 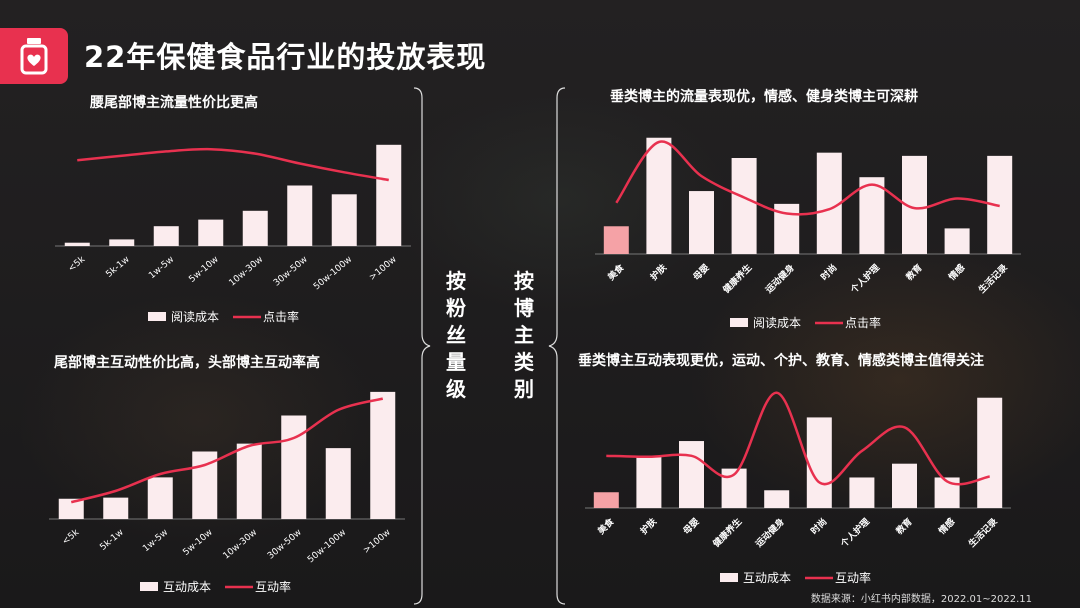 What do you see at coordinates (422, 346) in the screenshot?
I see `left-brace` at bounding box center [422, 346].